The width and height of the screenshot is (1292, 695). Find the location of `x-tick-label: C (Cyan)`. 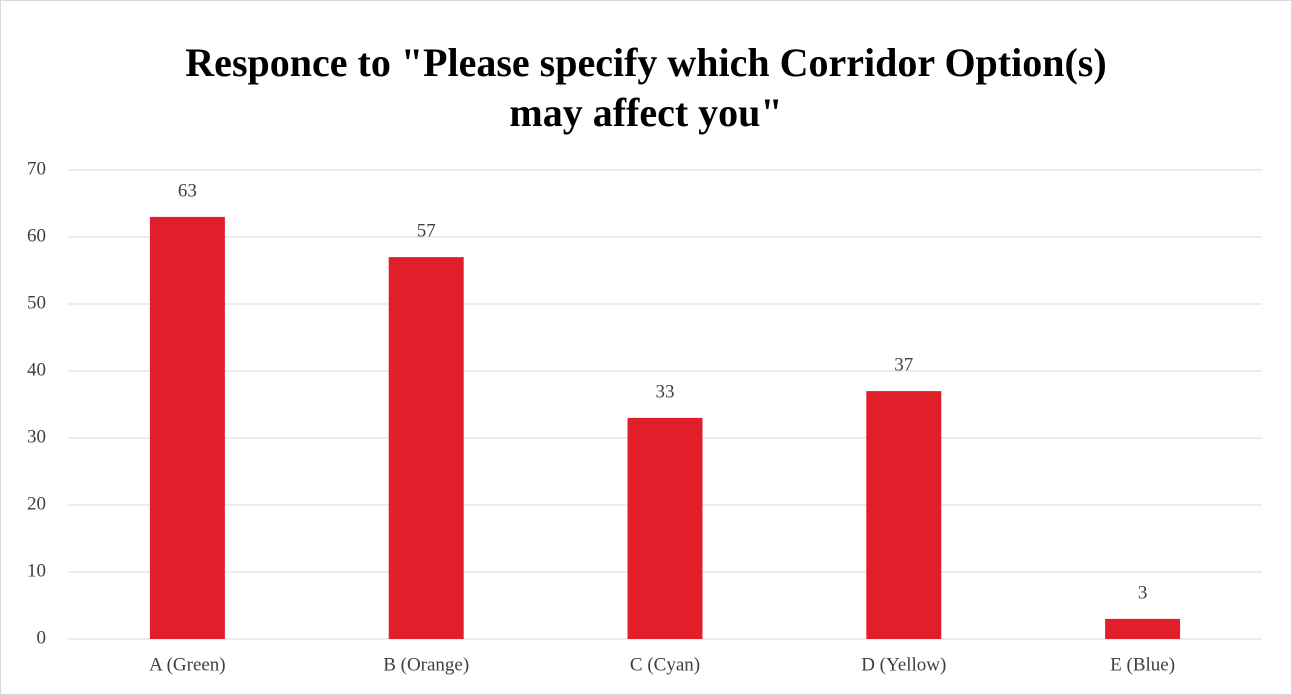

x-tick-label: C (Cyan) is located at coordinates (665, 664).